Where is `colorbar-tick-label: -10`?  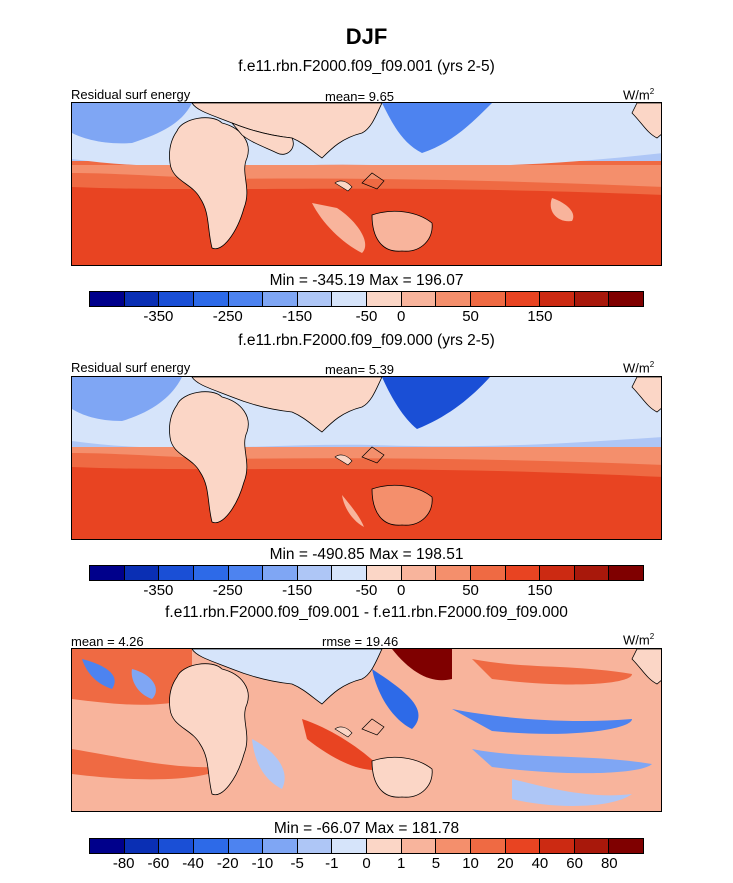
colorbar-tick-label: -10 is located at coordinates (262, 863).